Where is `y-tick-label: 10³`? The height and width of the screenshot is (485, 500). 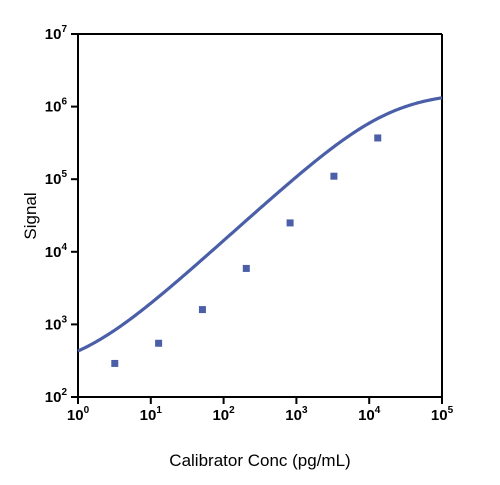 y-tick-label: 10³ is located at coordinates (56, 323).